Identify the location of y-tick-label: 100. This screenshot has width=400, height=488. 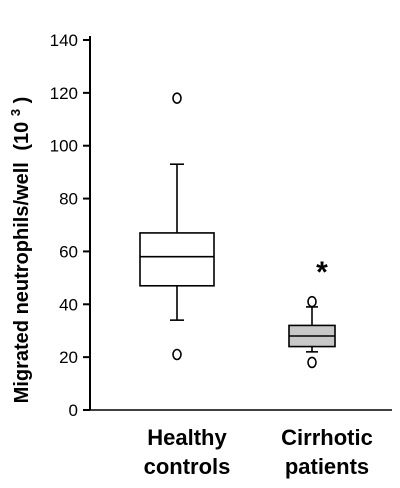
(64, 146).